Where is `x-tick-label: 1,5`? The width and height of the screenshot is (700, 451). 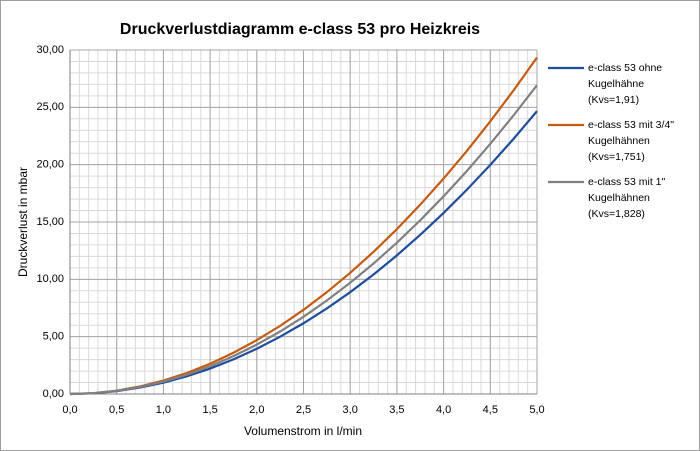 x-tick-label: 1,5 is located at coordinates (209, 410).